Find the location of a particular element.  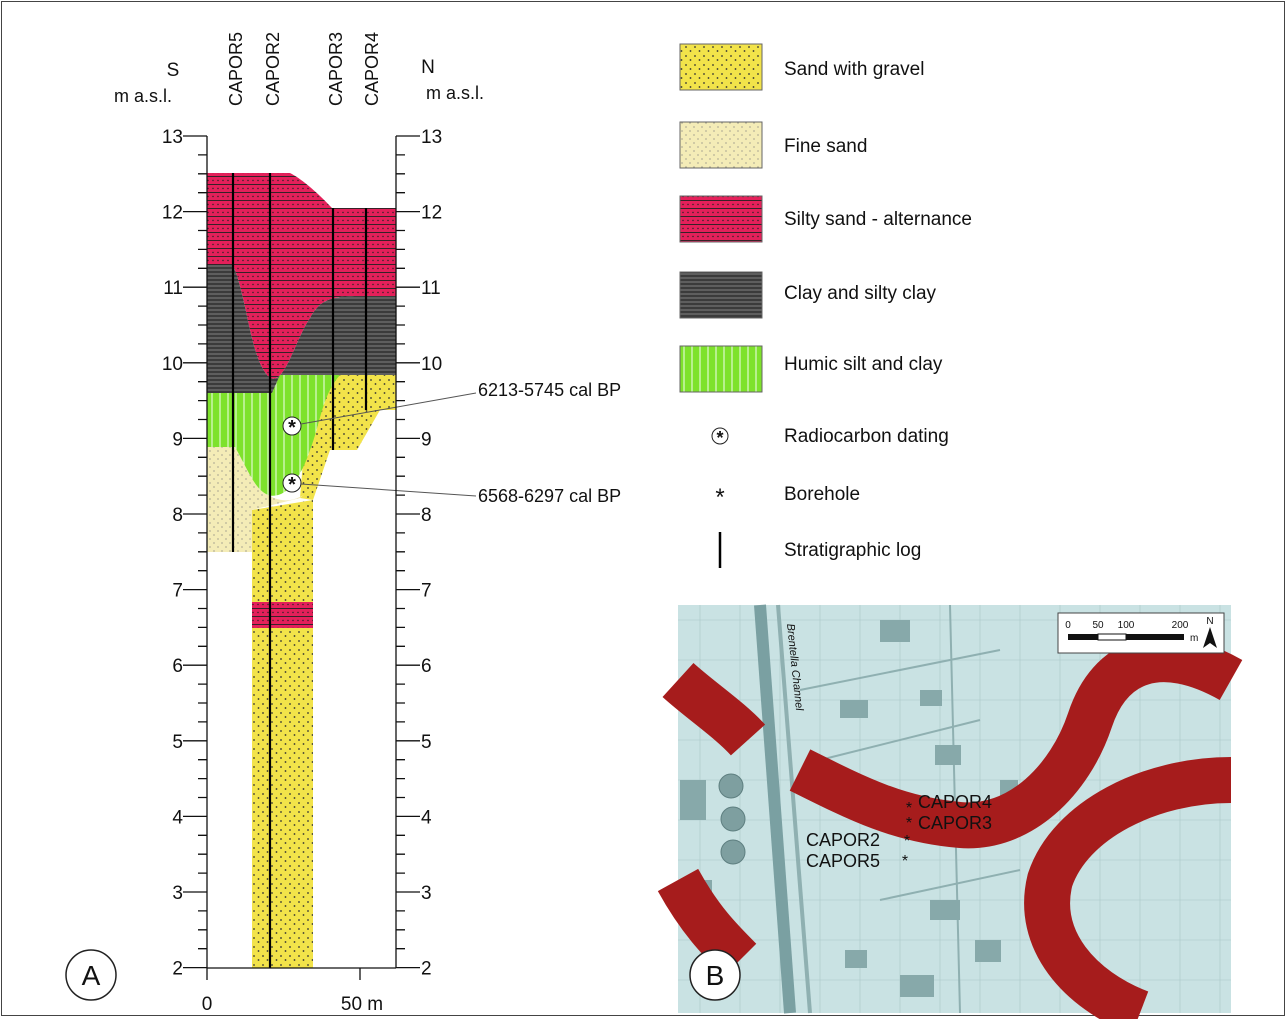

left-unit-label: m a.s.l. is located at coordinates (143, 96).